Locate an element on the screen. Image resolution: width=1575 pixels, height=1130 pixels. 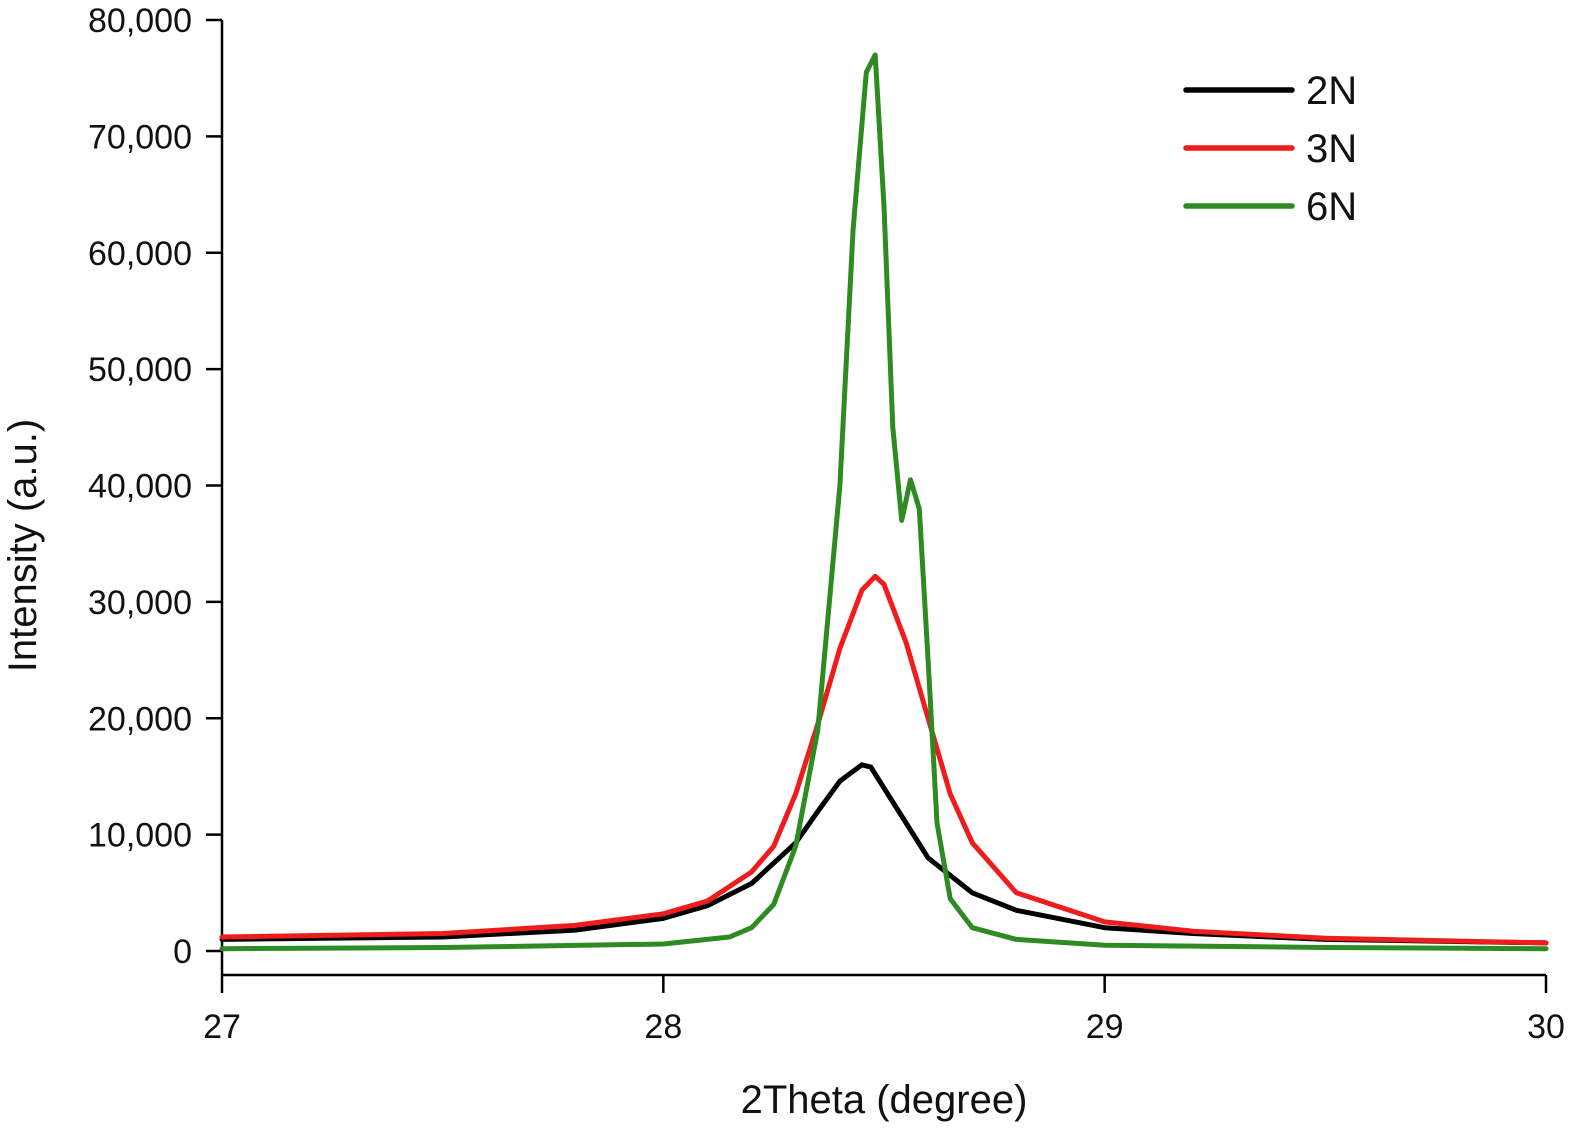
x-tick-label: 28 is located at coordinates (663, 1027).